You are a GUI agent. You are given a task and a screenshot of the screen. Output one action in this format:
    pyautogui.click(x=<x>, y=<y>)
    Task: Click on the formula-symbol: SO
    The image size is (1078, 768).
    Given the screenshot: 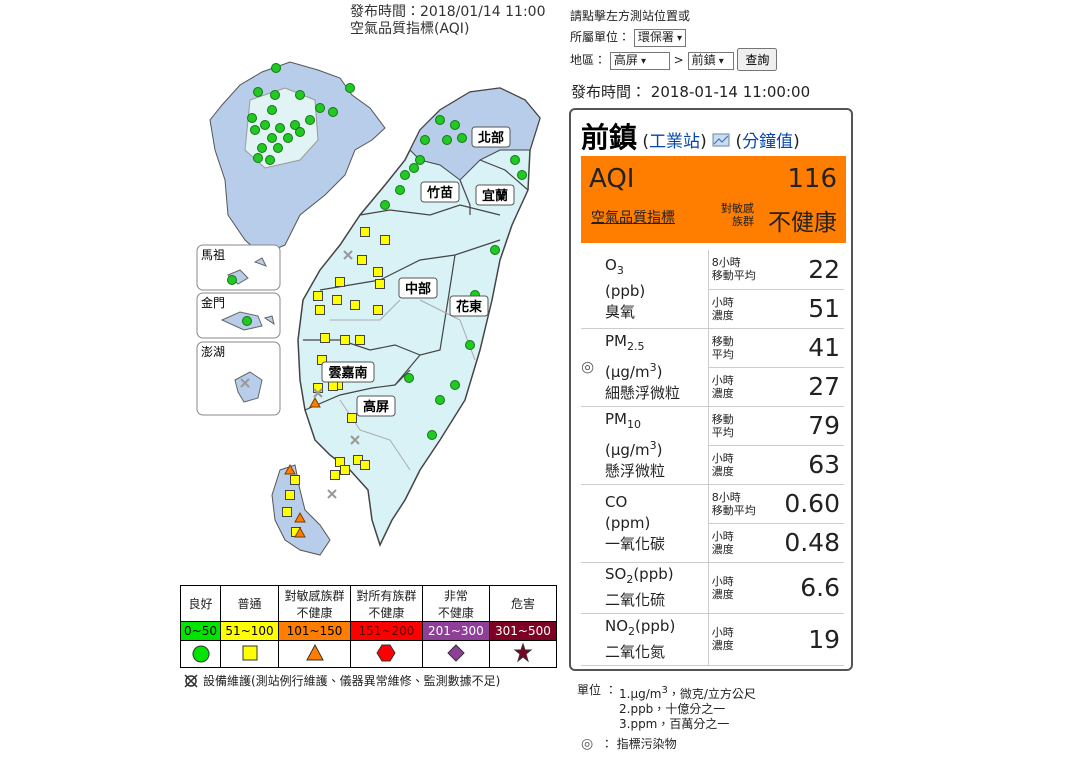 What is the action you would take?
    pyautogui.click(x=616, y=574)
    